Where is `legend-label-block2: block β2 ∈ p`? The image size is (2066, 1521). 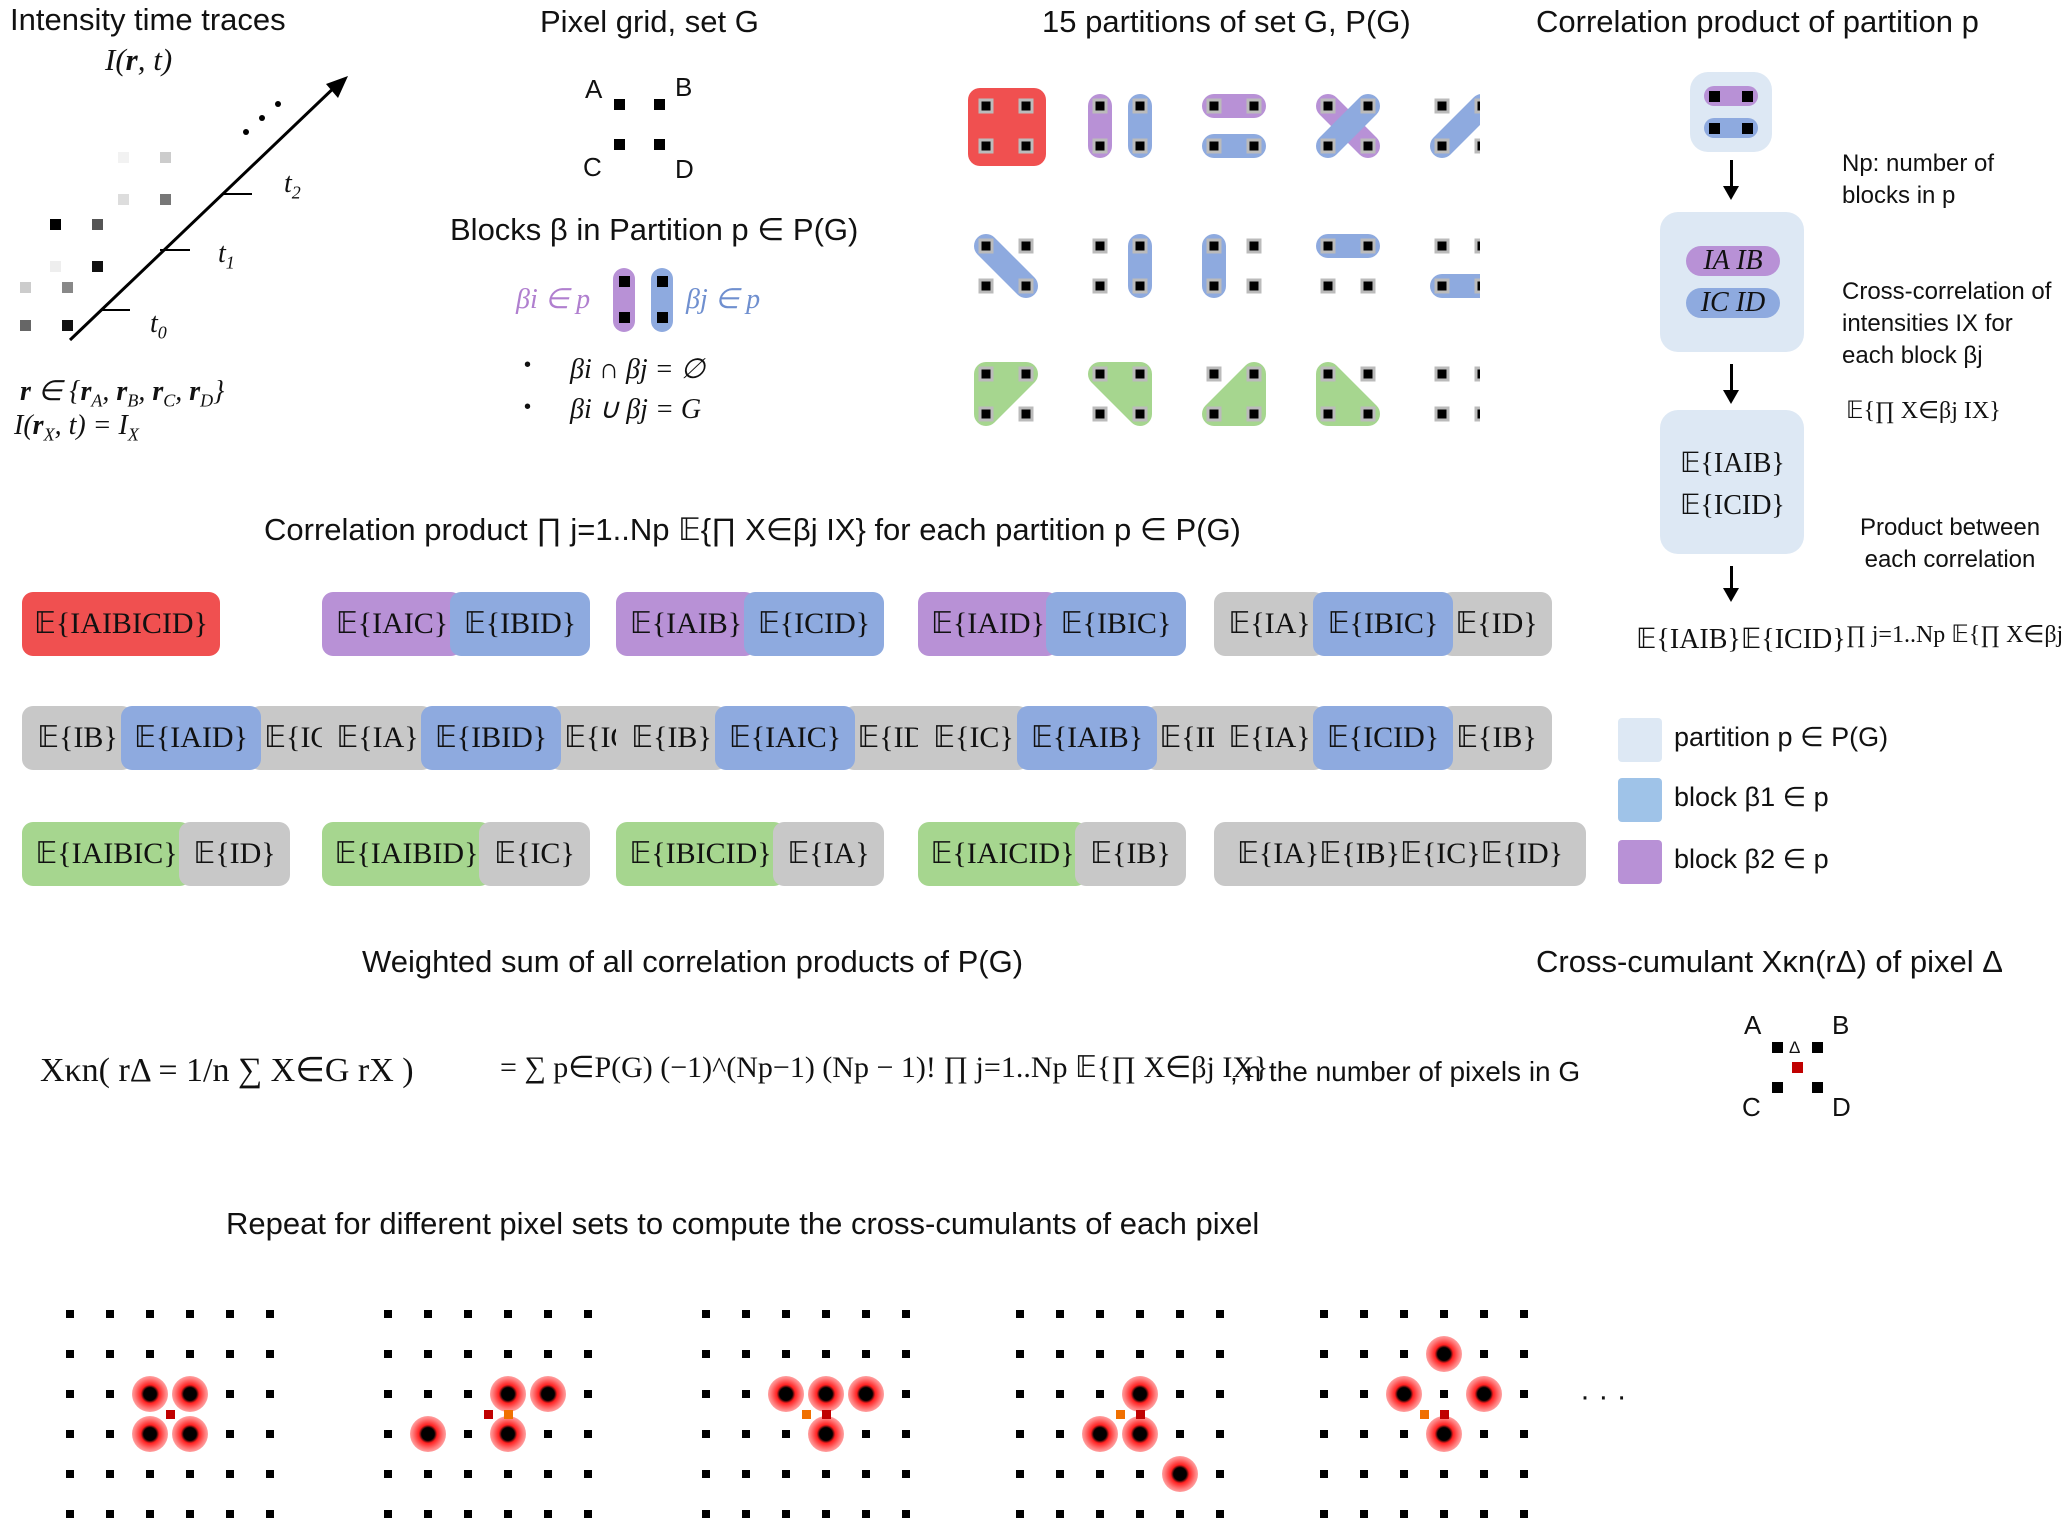
legend-label-block2: block β2 ∈ p is located at coordinates (1751, 859).